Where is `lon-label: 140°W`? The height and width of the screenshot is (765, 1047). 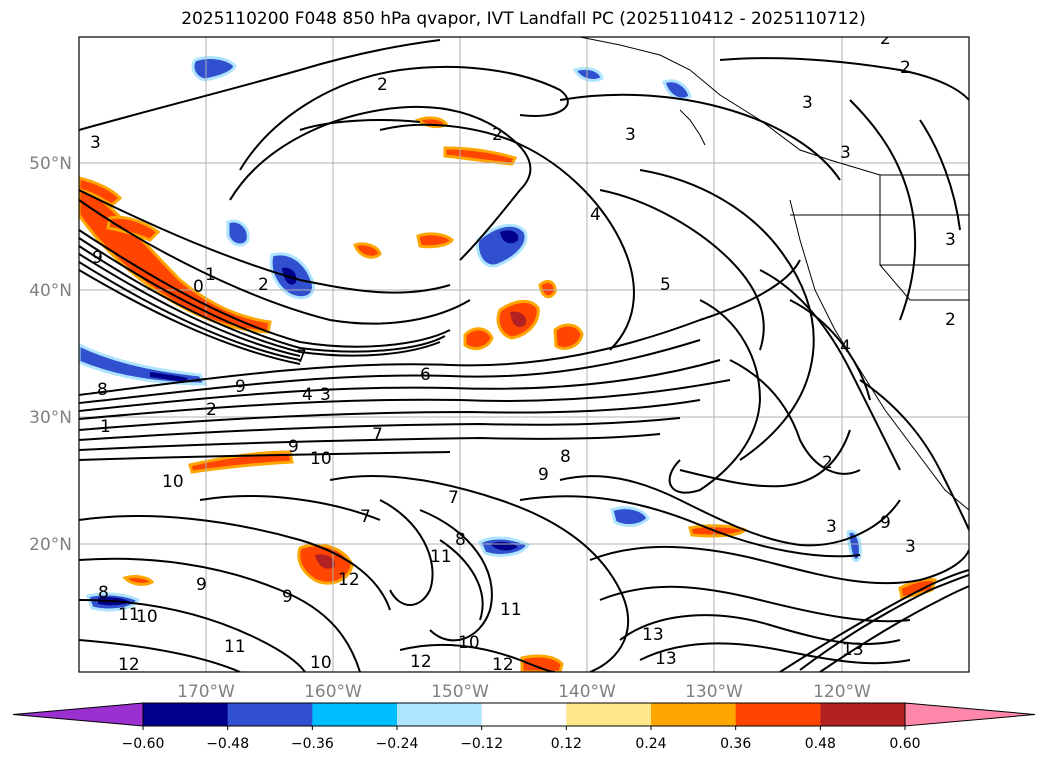 lon-label: 140°W is located at coordinates (587, 692).